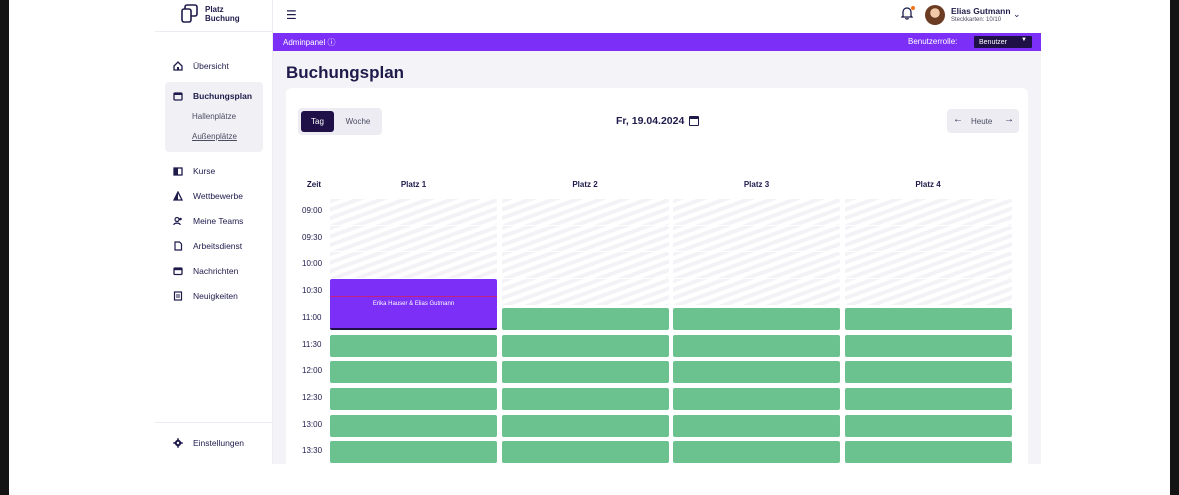  I want to click on adminpanel-link: Adminpanel ⓘ, so click(309, 42).